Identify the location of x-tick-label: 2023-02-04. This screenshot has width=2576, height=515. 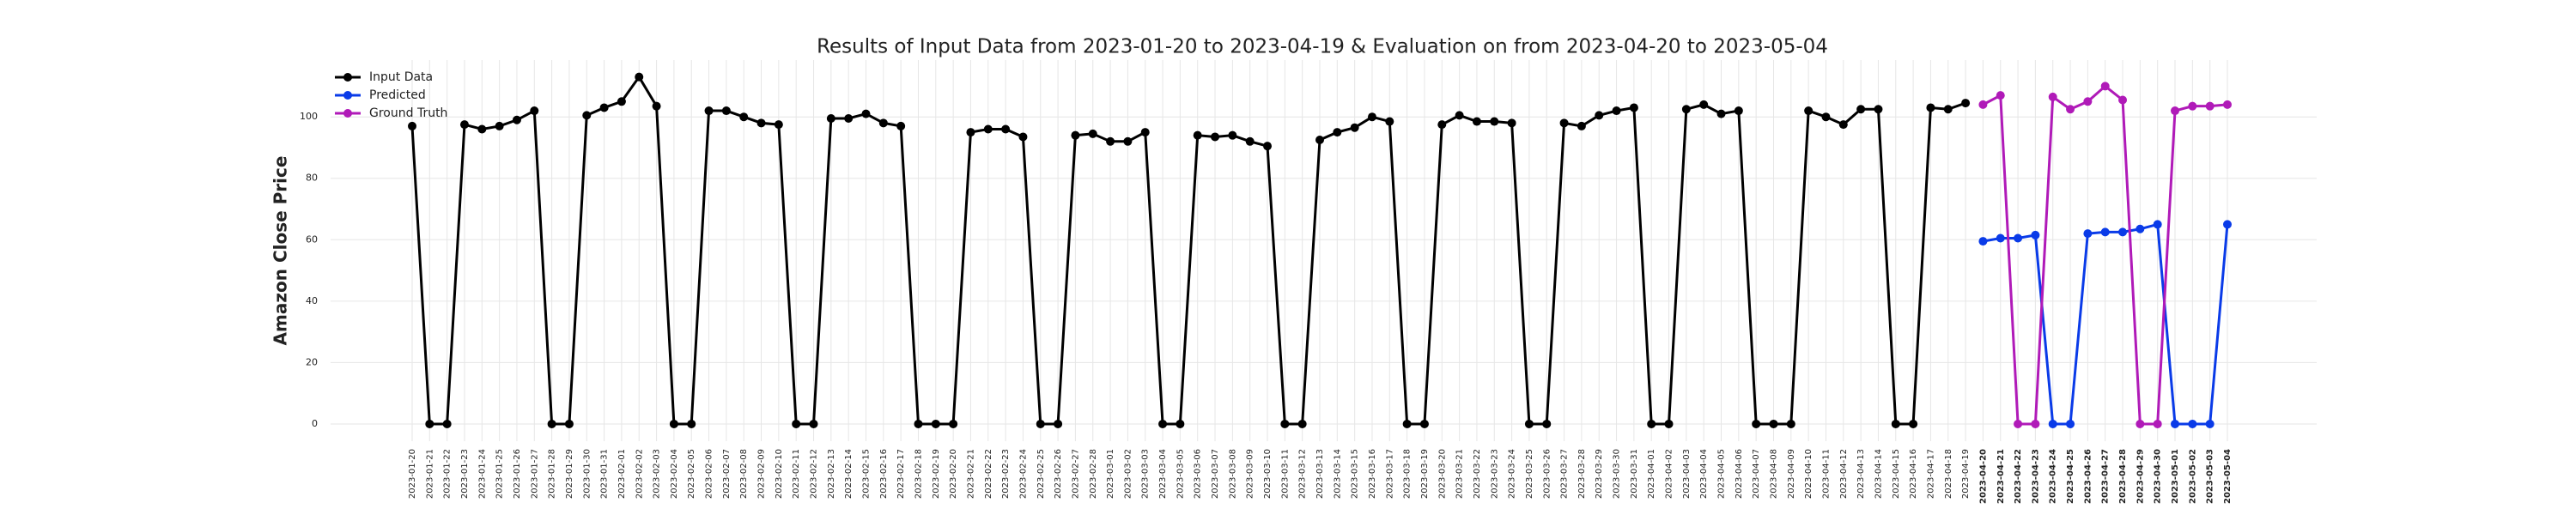
(674, 474).